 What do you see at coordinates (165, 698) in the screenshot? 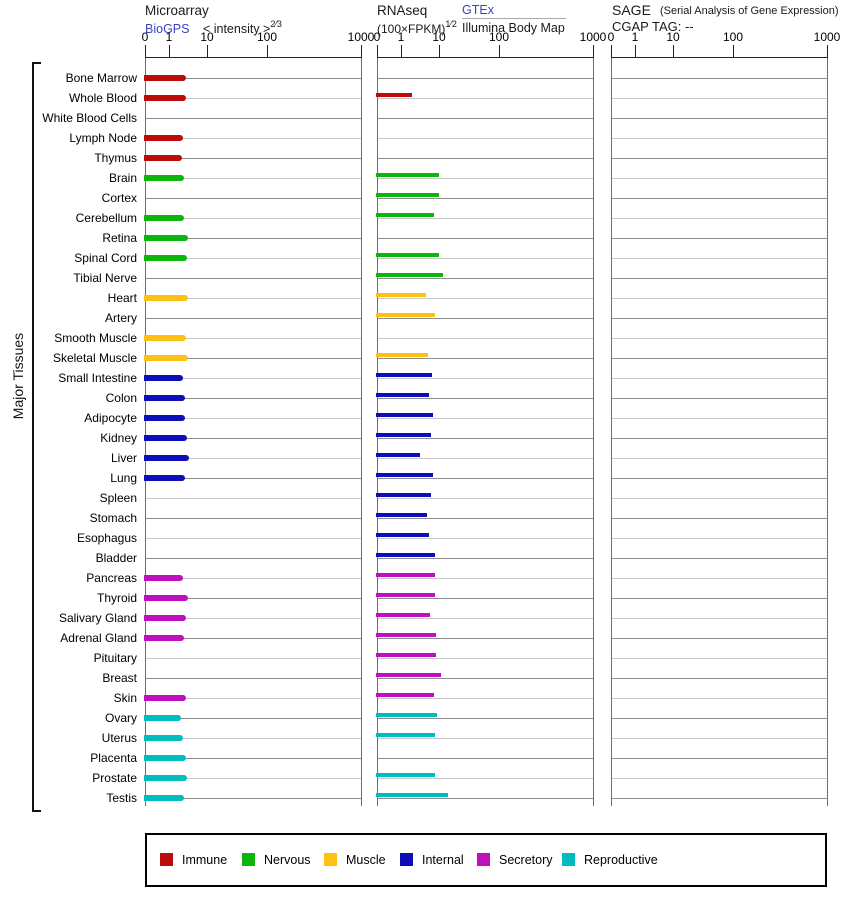
I see `bar-microarray-skin` at bounding box center [165, 698].